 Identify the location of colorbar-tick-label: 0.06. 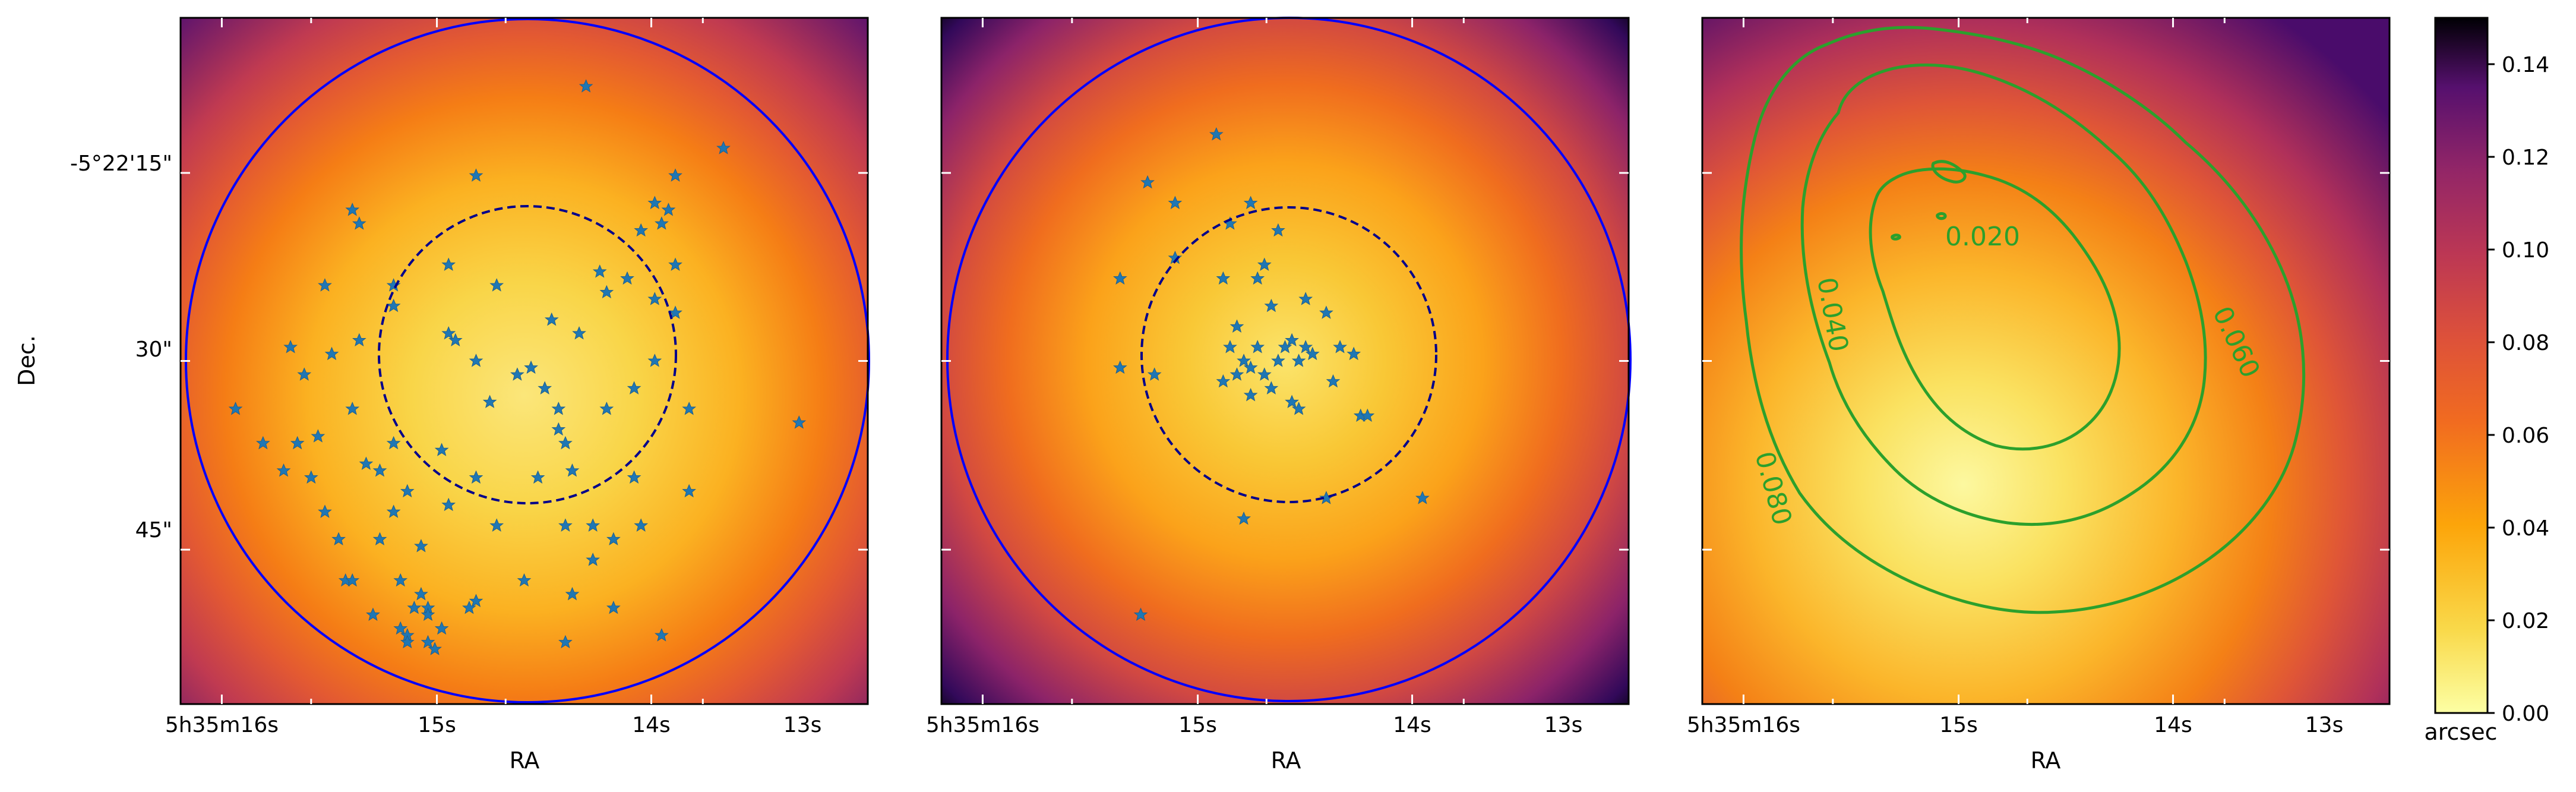
(2525, 436).